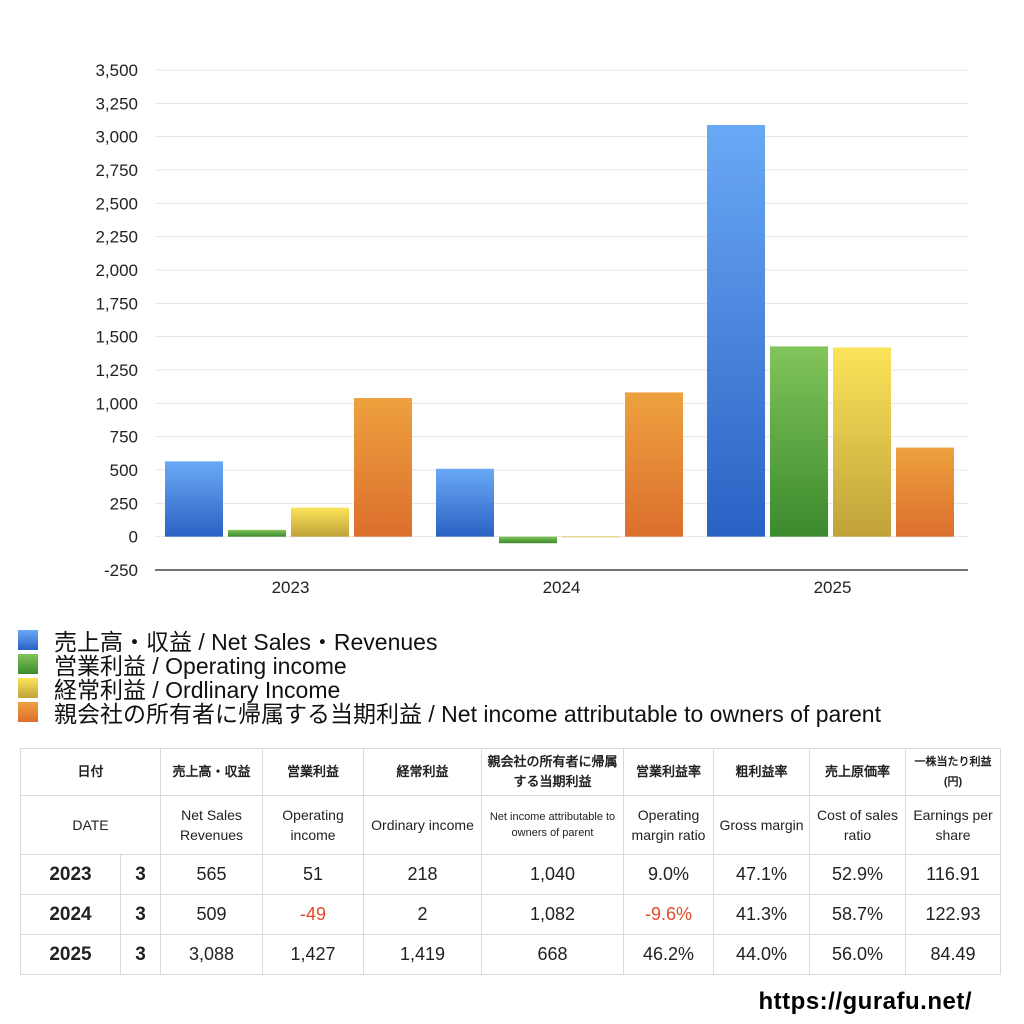  Describe the element at coordinates (762, 874) in the screenshot. I see `row-gross: 47.1%` at that location.